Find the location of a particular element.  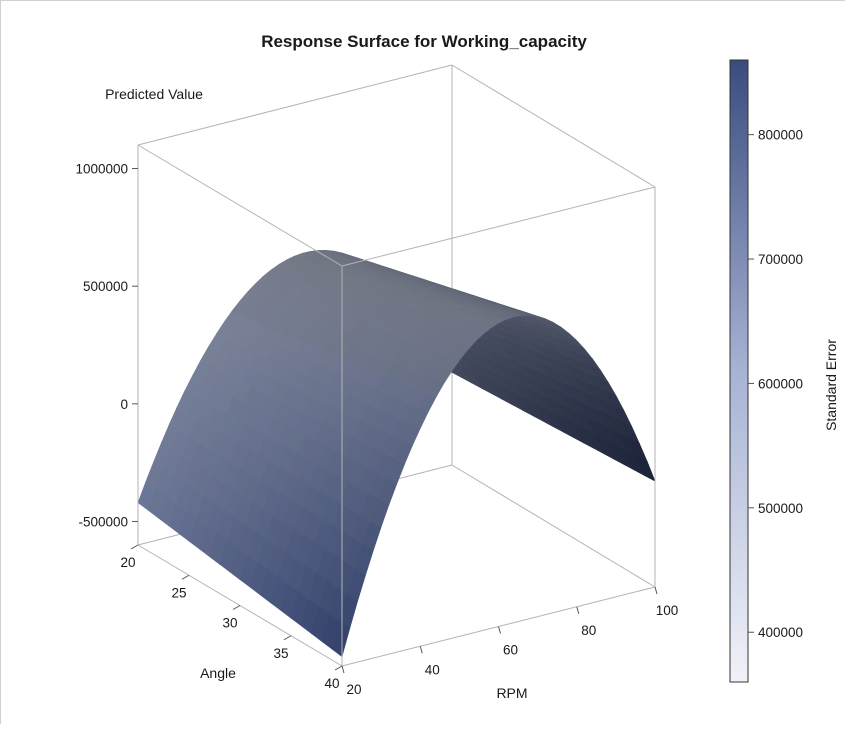

colorbar-ticks: 800000 700000 600000 500000 400000 is located at coordinates (775, 384).